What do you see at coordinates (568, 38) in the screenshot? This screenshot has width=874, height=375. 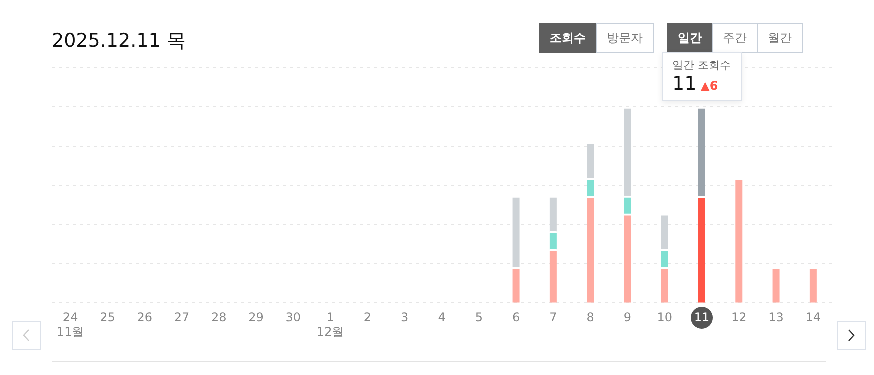 I see `text: 조회수` at bounding box center [568, 38].